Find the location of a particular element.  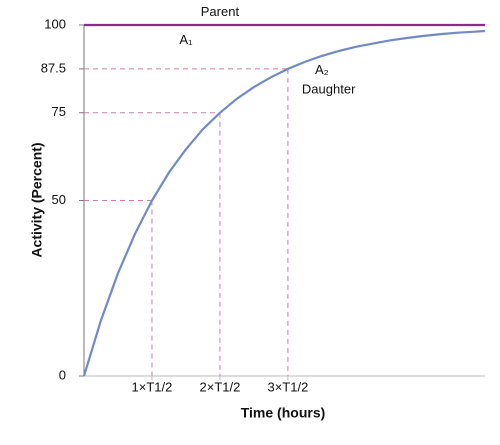

y-tick-label: 87.5 is located at coordinates (53, 67).